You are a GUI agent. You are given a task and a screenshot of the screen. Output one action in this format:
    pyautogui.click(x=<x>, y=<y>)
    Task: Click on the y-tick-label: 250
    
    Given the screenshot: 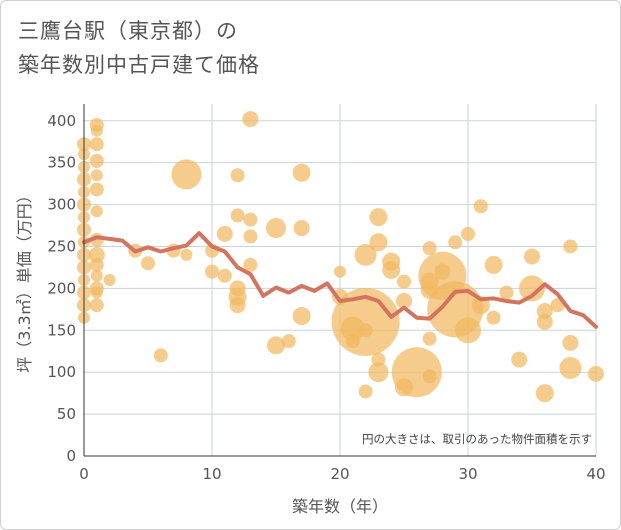 What is the action you would take?
    pyautogui.click(x=61, y=246)
    